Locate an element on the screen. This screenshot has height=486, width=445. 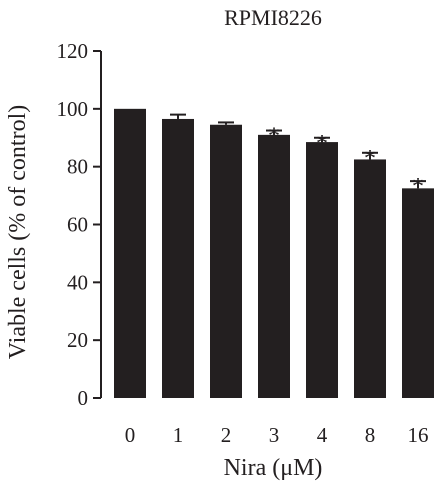
x-axis-label: Nira (μM) is located at coordinates (273, 468).